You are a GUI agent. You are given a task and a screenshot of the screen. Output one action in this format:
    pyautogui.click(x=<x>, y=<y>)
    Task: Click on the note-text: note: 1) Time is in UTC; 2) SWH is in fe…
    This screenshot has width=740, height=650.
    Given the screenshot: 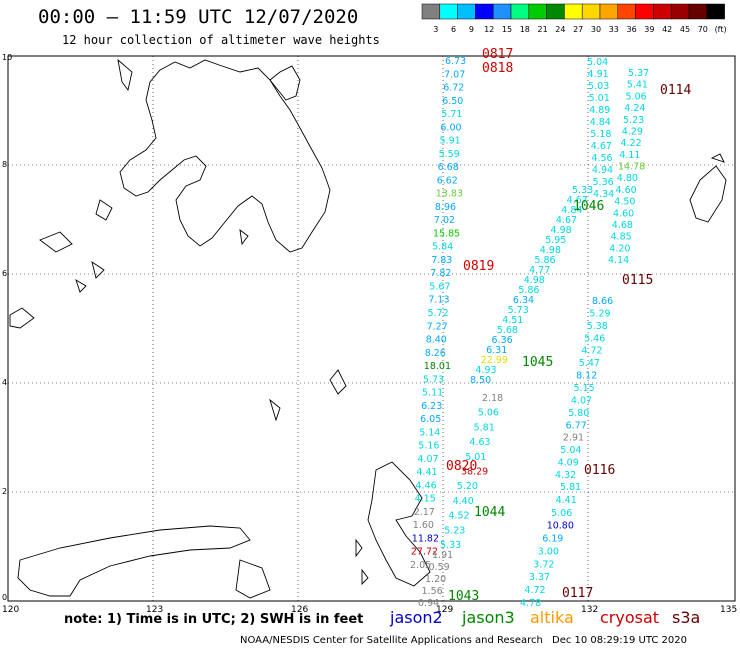 What is the action you would take?
    pyautogui.click(x=214, y=619)
    